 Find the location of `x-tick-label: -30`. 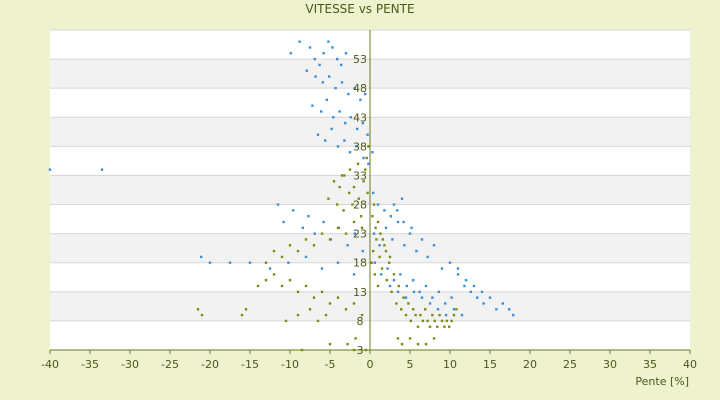

x-tick-label: -30 is located at coordinates (130, 364).